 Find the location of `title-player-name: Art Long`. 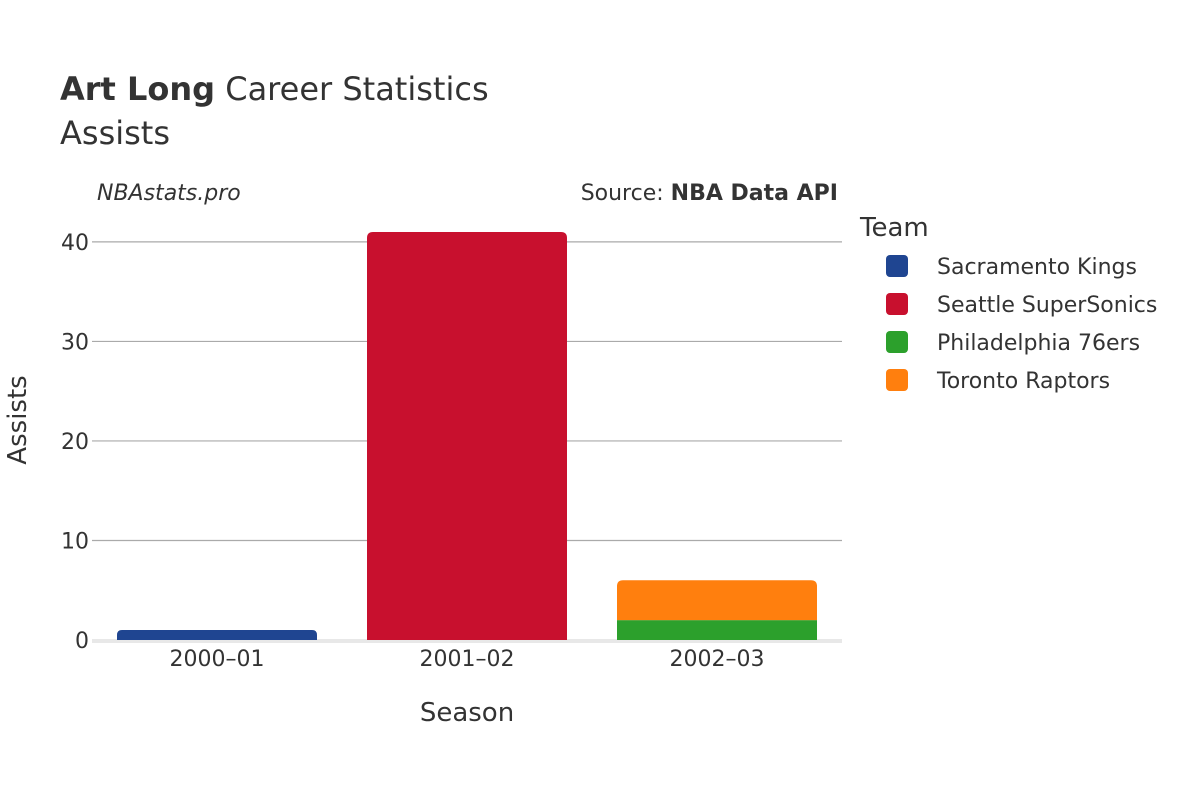

title-player-name: Art Long is located at coordinates (137, 89).